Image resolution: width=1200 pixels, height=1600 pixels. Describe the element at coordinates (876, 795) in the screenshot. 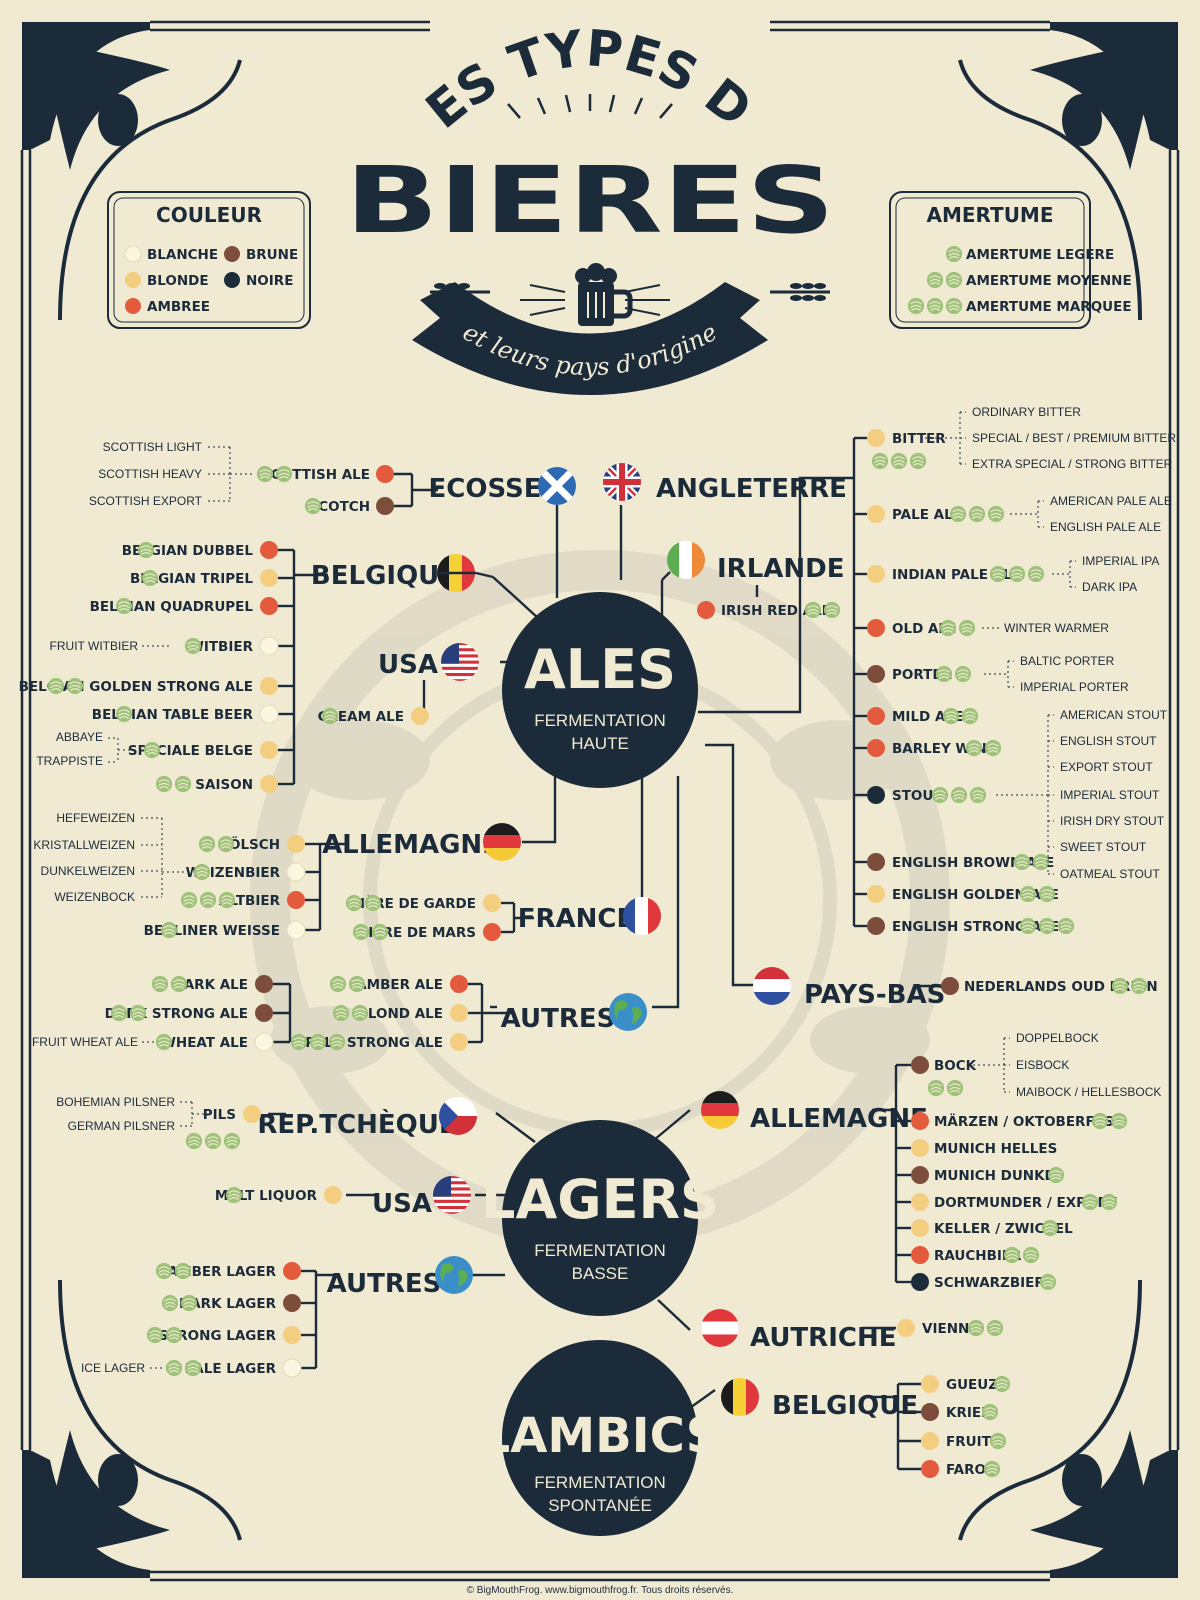

I see `color-dot-stout` at that location.